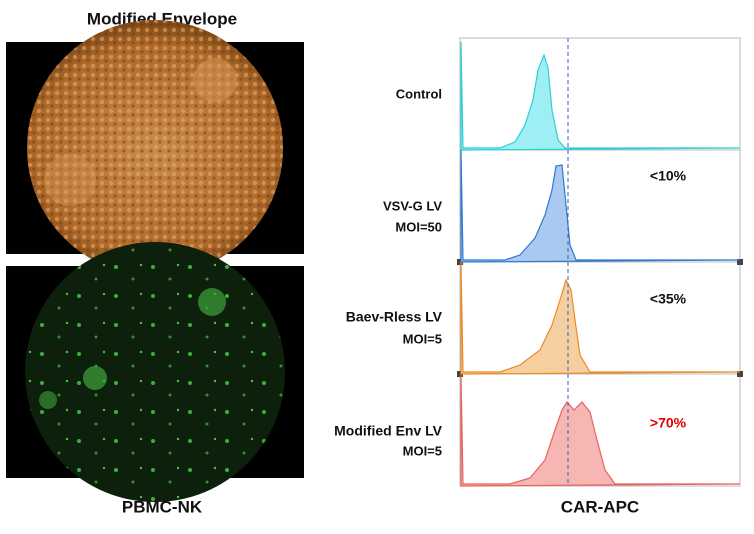  Describe the element at coordinates (162, 506) in the screenshot. I see `left-caption: PBMC-NK` at that location.